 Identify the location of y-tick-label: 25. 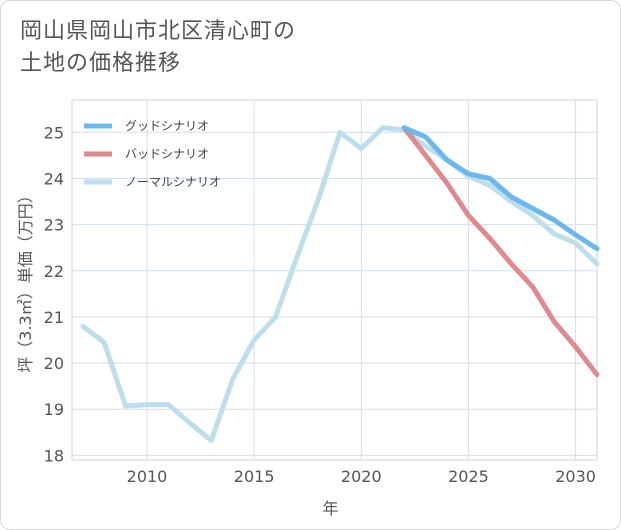
(54, 132).